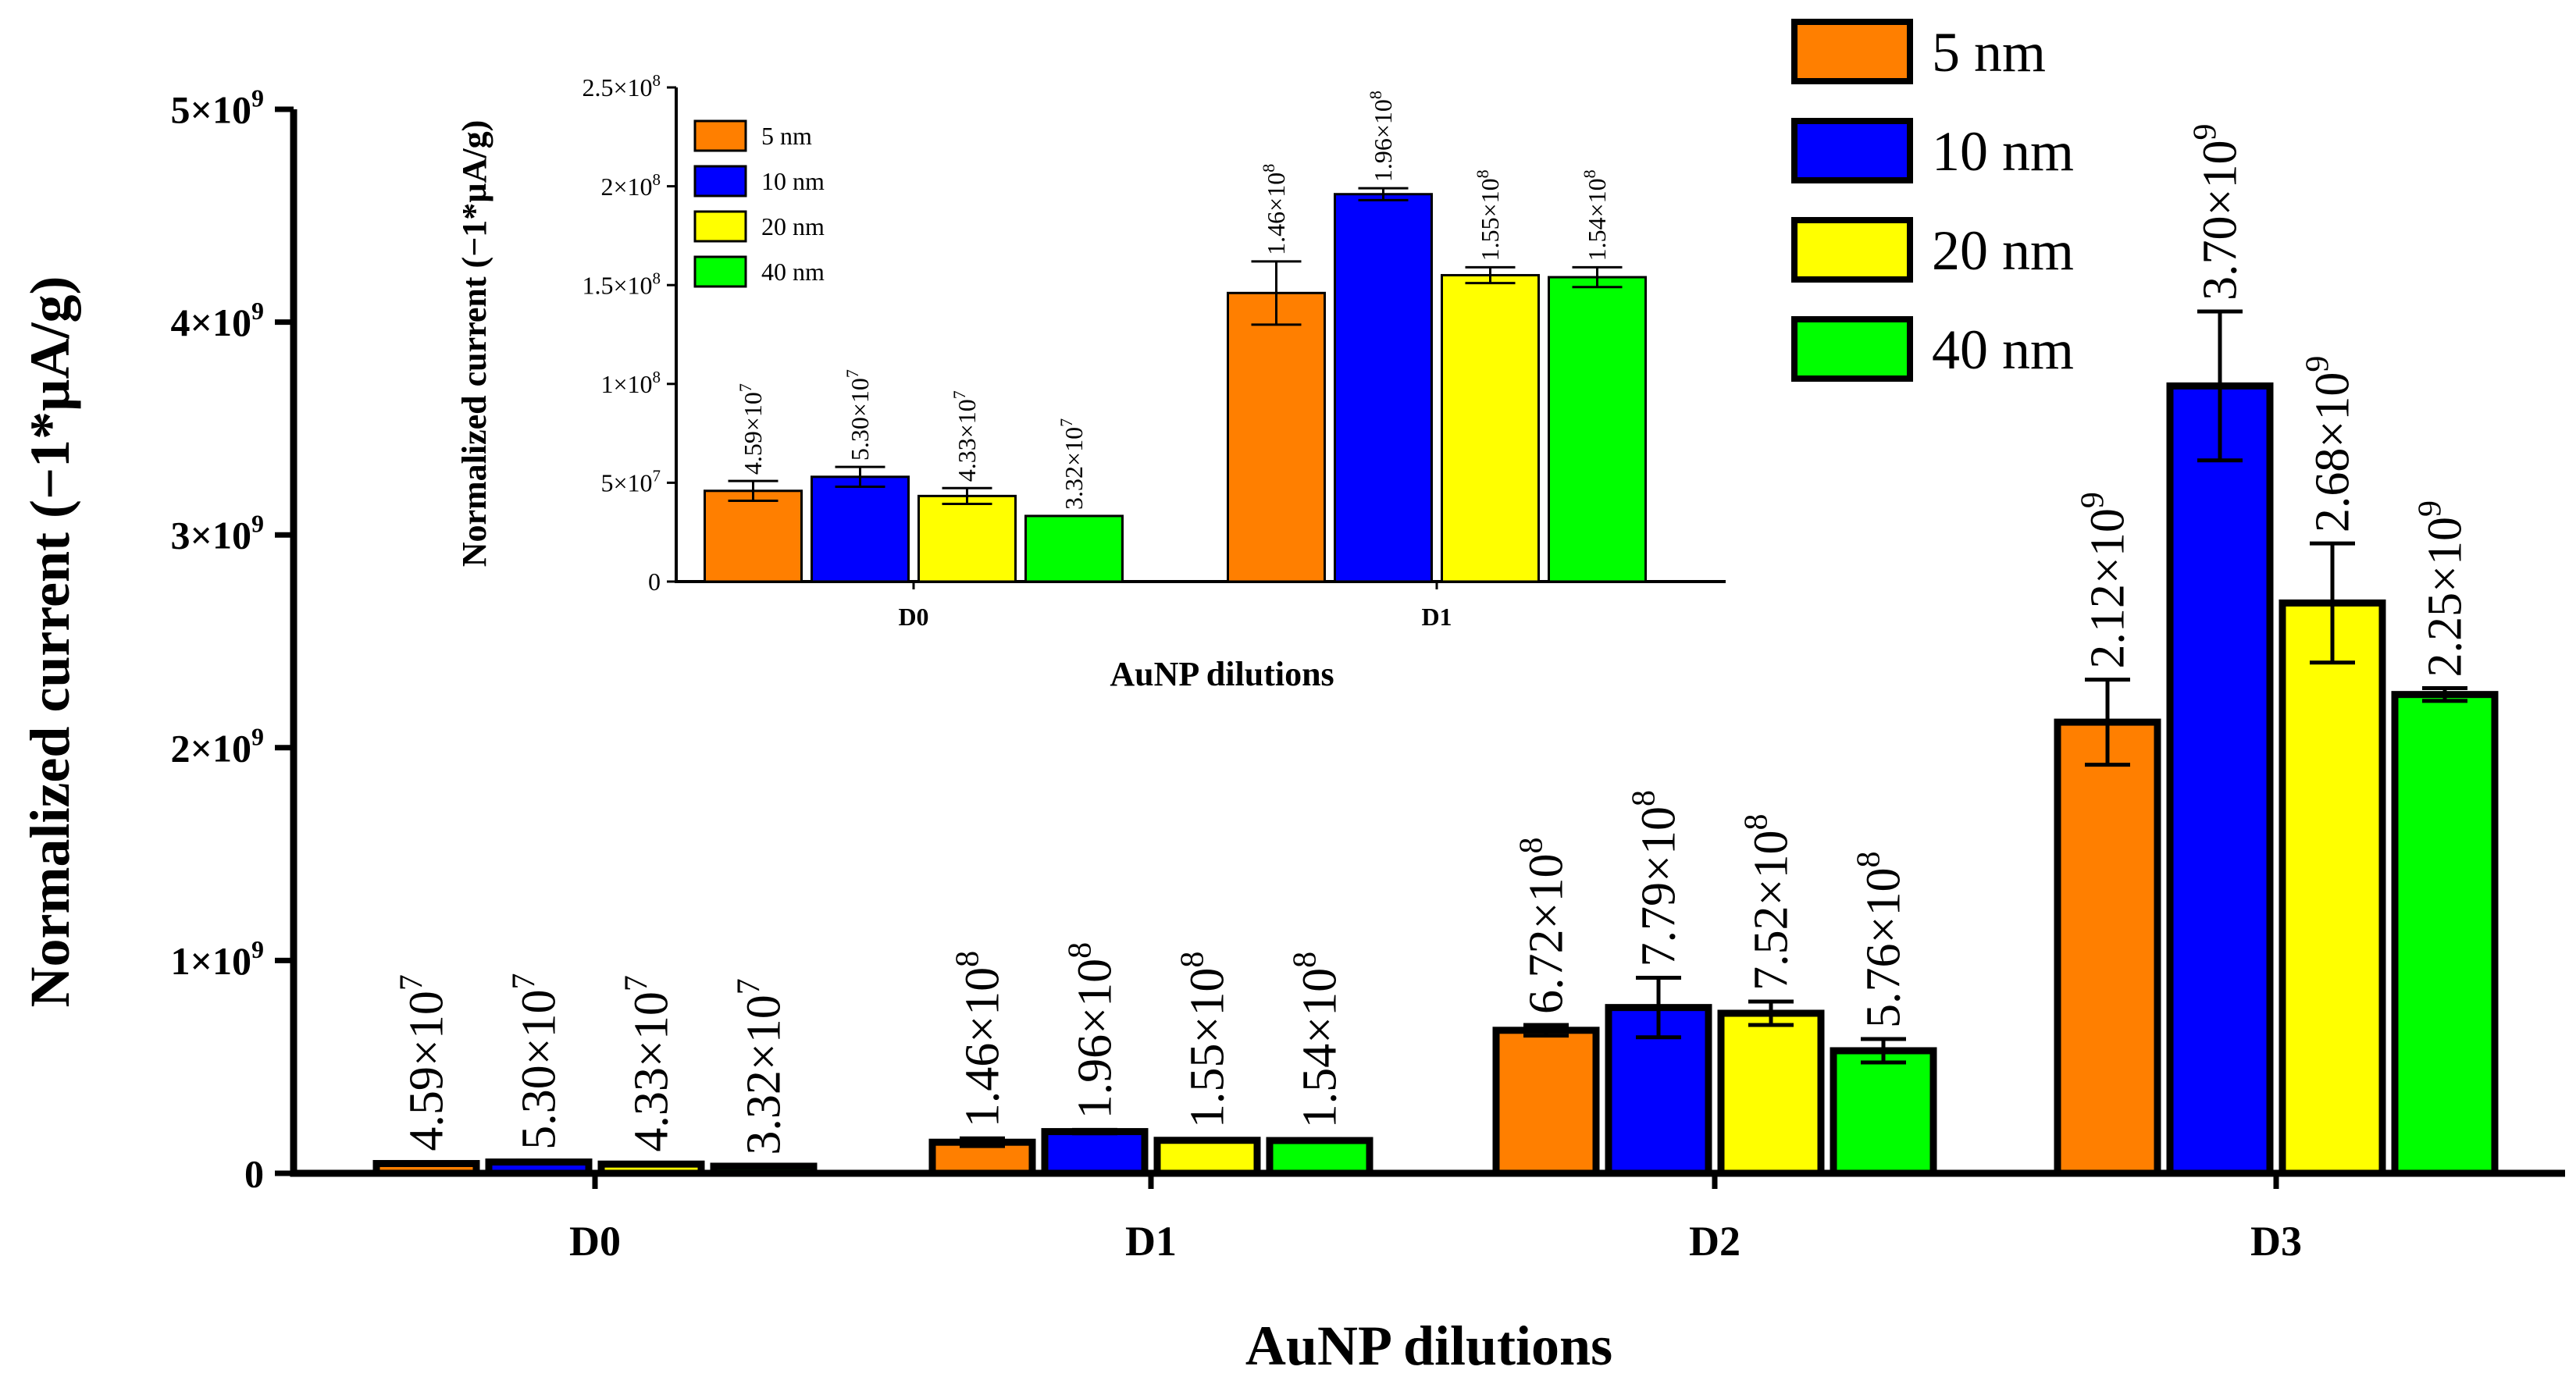 The image size is (2576, 1395). What do you see at coordinates (793, 226) in the screenshot?
I see `inset-legend-label: 20 nm` at bounding box center [793, 226].